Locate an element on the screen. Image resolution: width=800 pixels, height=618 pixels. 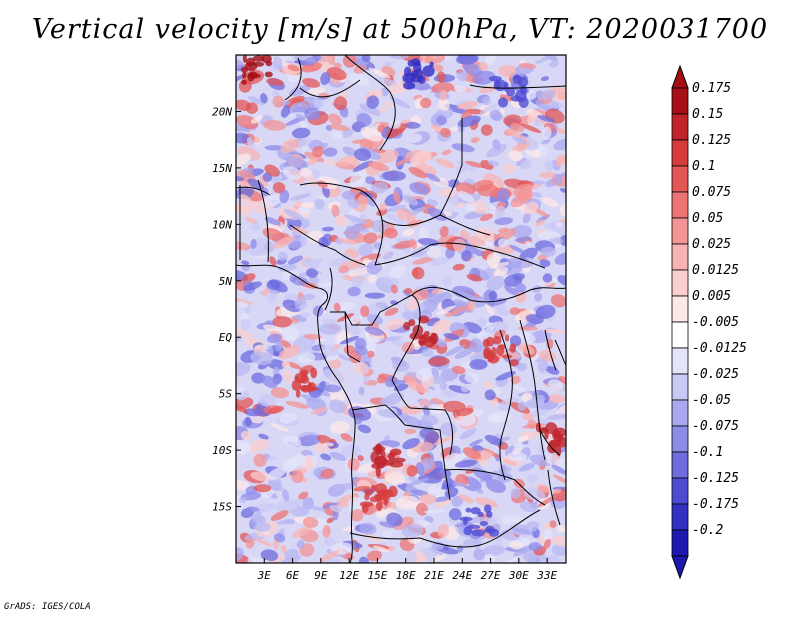
colorbar-label: 0.175 is located at coordinates (711, 88).